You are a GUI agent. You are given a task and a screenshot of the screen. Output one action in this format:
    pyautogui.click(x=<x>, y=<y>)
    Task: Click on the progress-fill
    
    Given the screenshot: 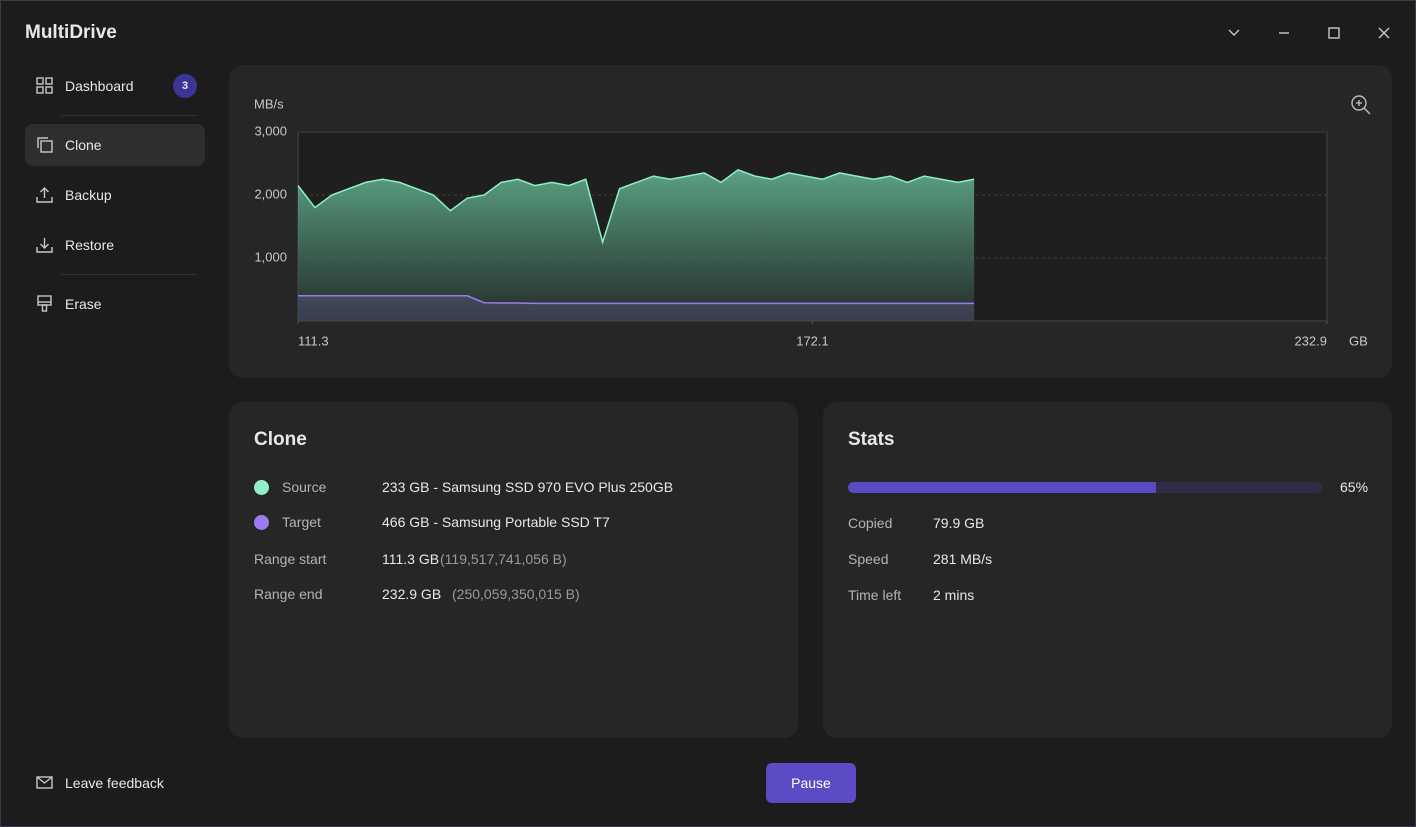 What is the action you would take?
    pyautogui.click(x=1002, y=487)
    